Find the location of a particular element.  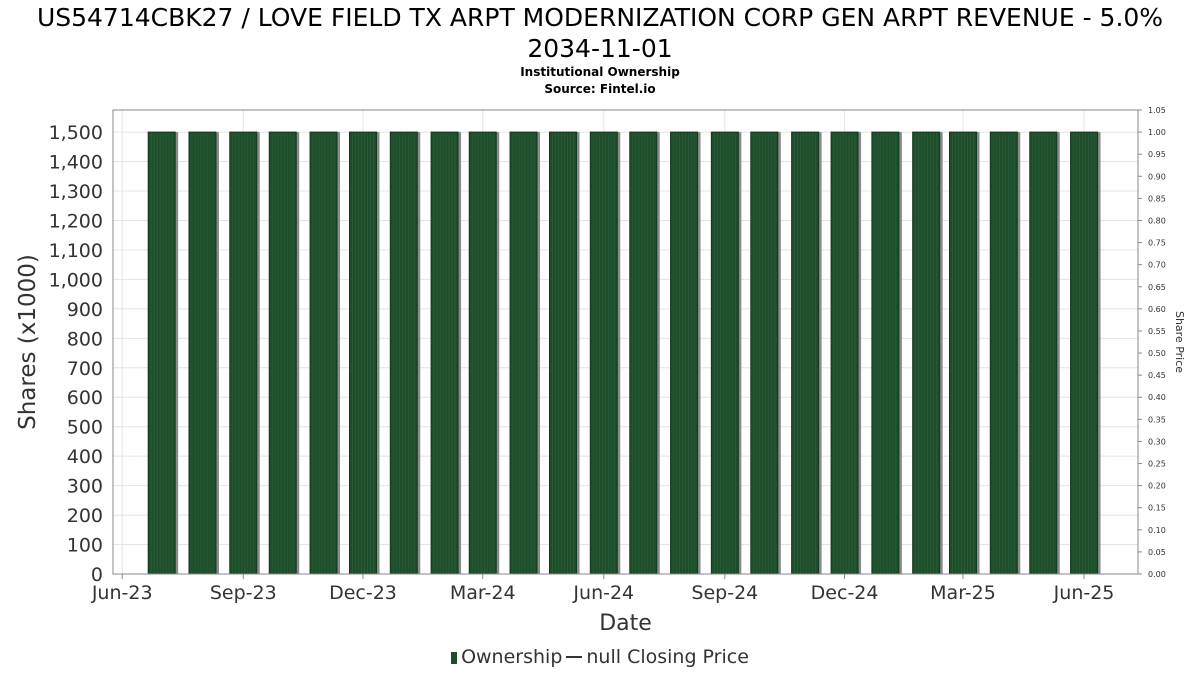

y-tick-label: 300 is located at coordinates (85, 487).